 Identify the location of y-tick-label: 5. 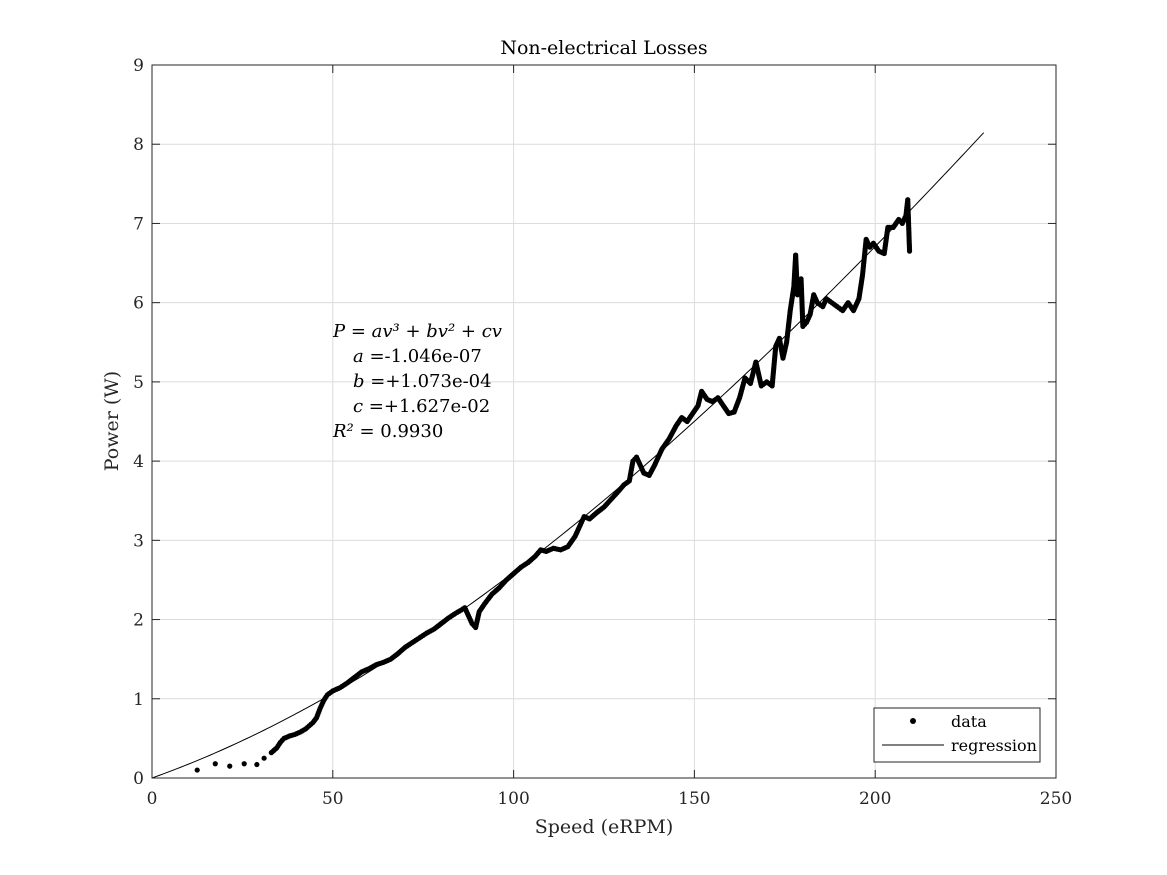
(138, 383).